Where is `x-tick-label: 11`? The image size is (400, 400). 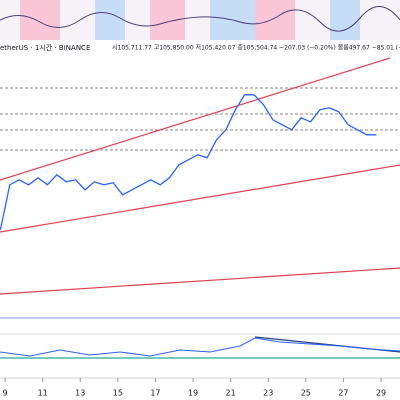 x-tick-label: 11 is located at coordinates (43, 393).